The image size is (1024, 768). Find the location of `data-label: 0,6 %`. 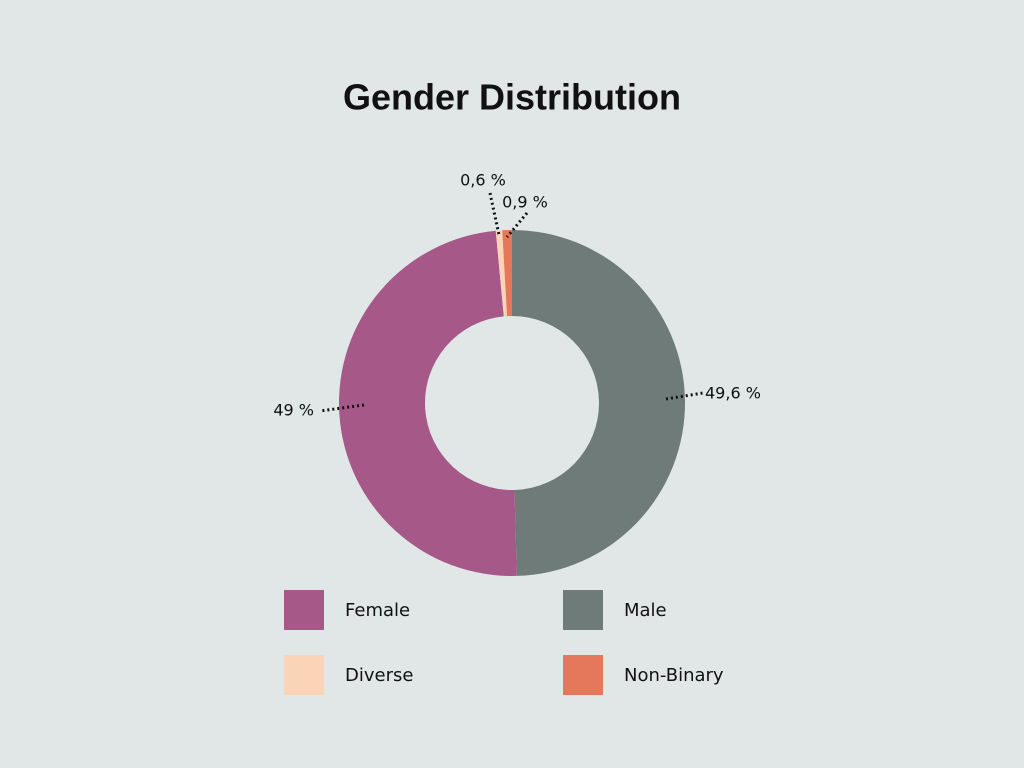

data-label: 0,6 % is located at coordinates (483, 180).